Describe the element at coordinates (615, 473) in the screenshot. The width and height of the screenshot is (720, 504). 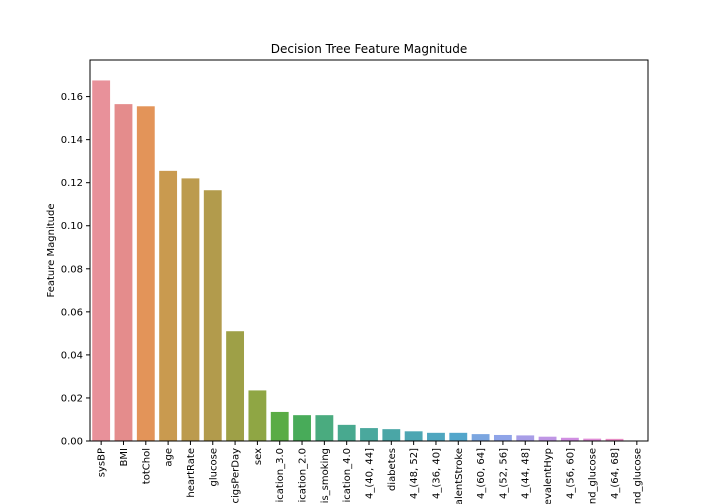
I see `x-tick-label: 4_(64, 68]` at that location.